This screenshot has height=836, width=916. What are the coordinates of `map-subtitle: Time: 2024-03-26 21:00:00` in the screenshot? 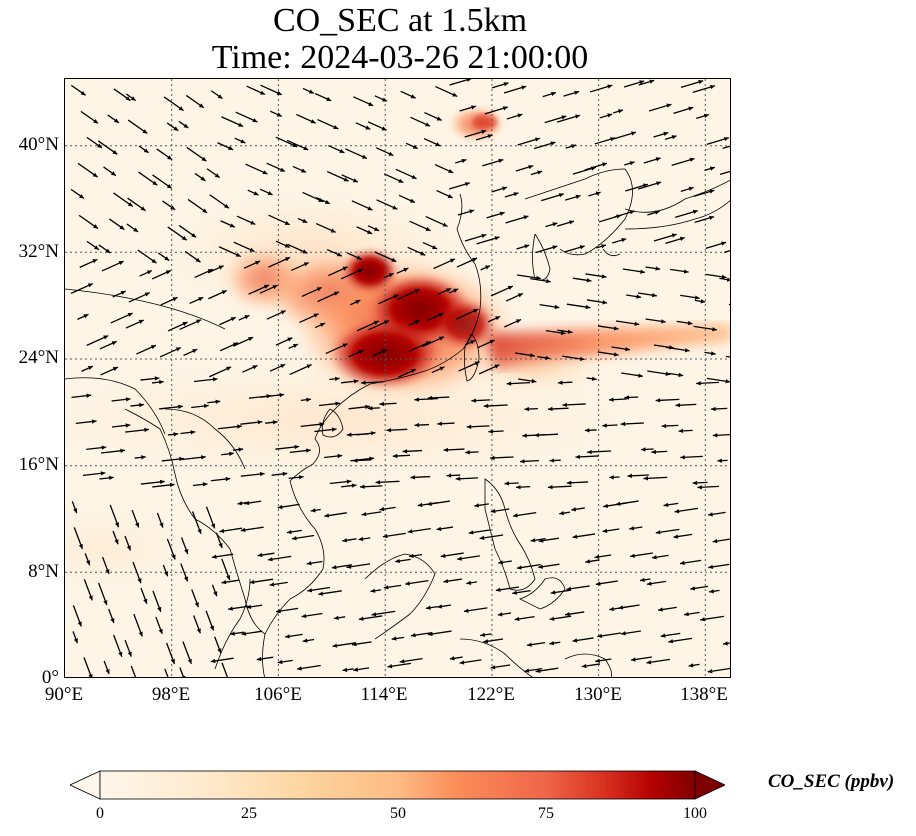 It's located at (400, 57).